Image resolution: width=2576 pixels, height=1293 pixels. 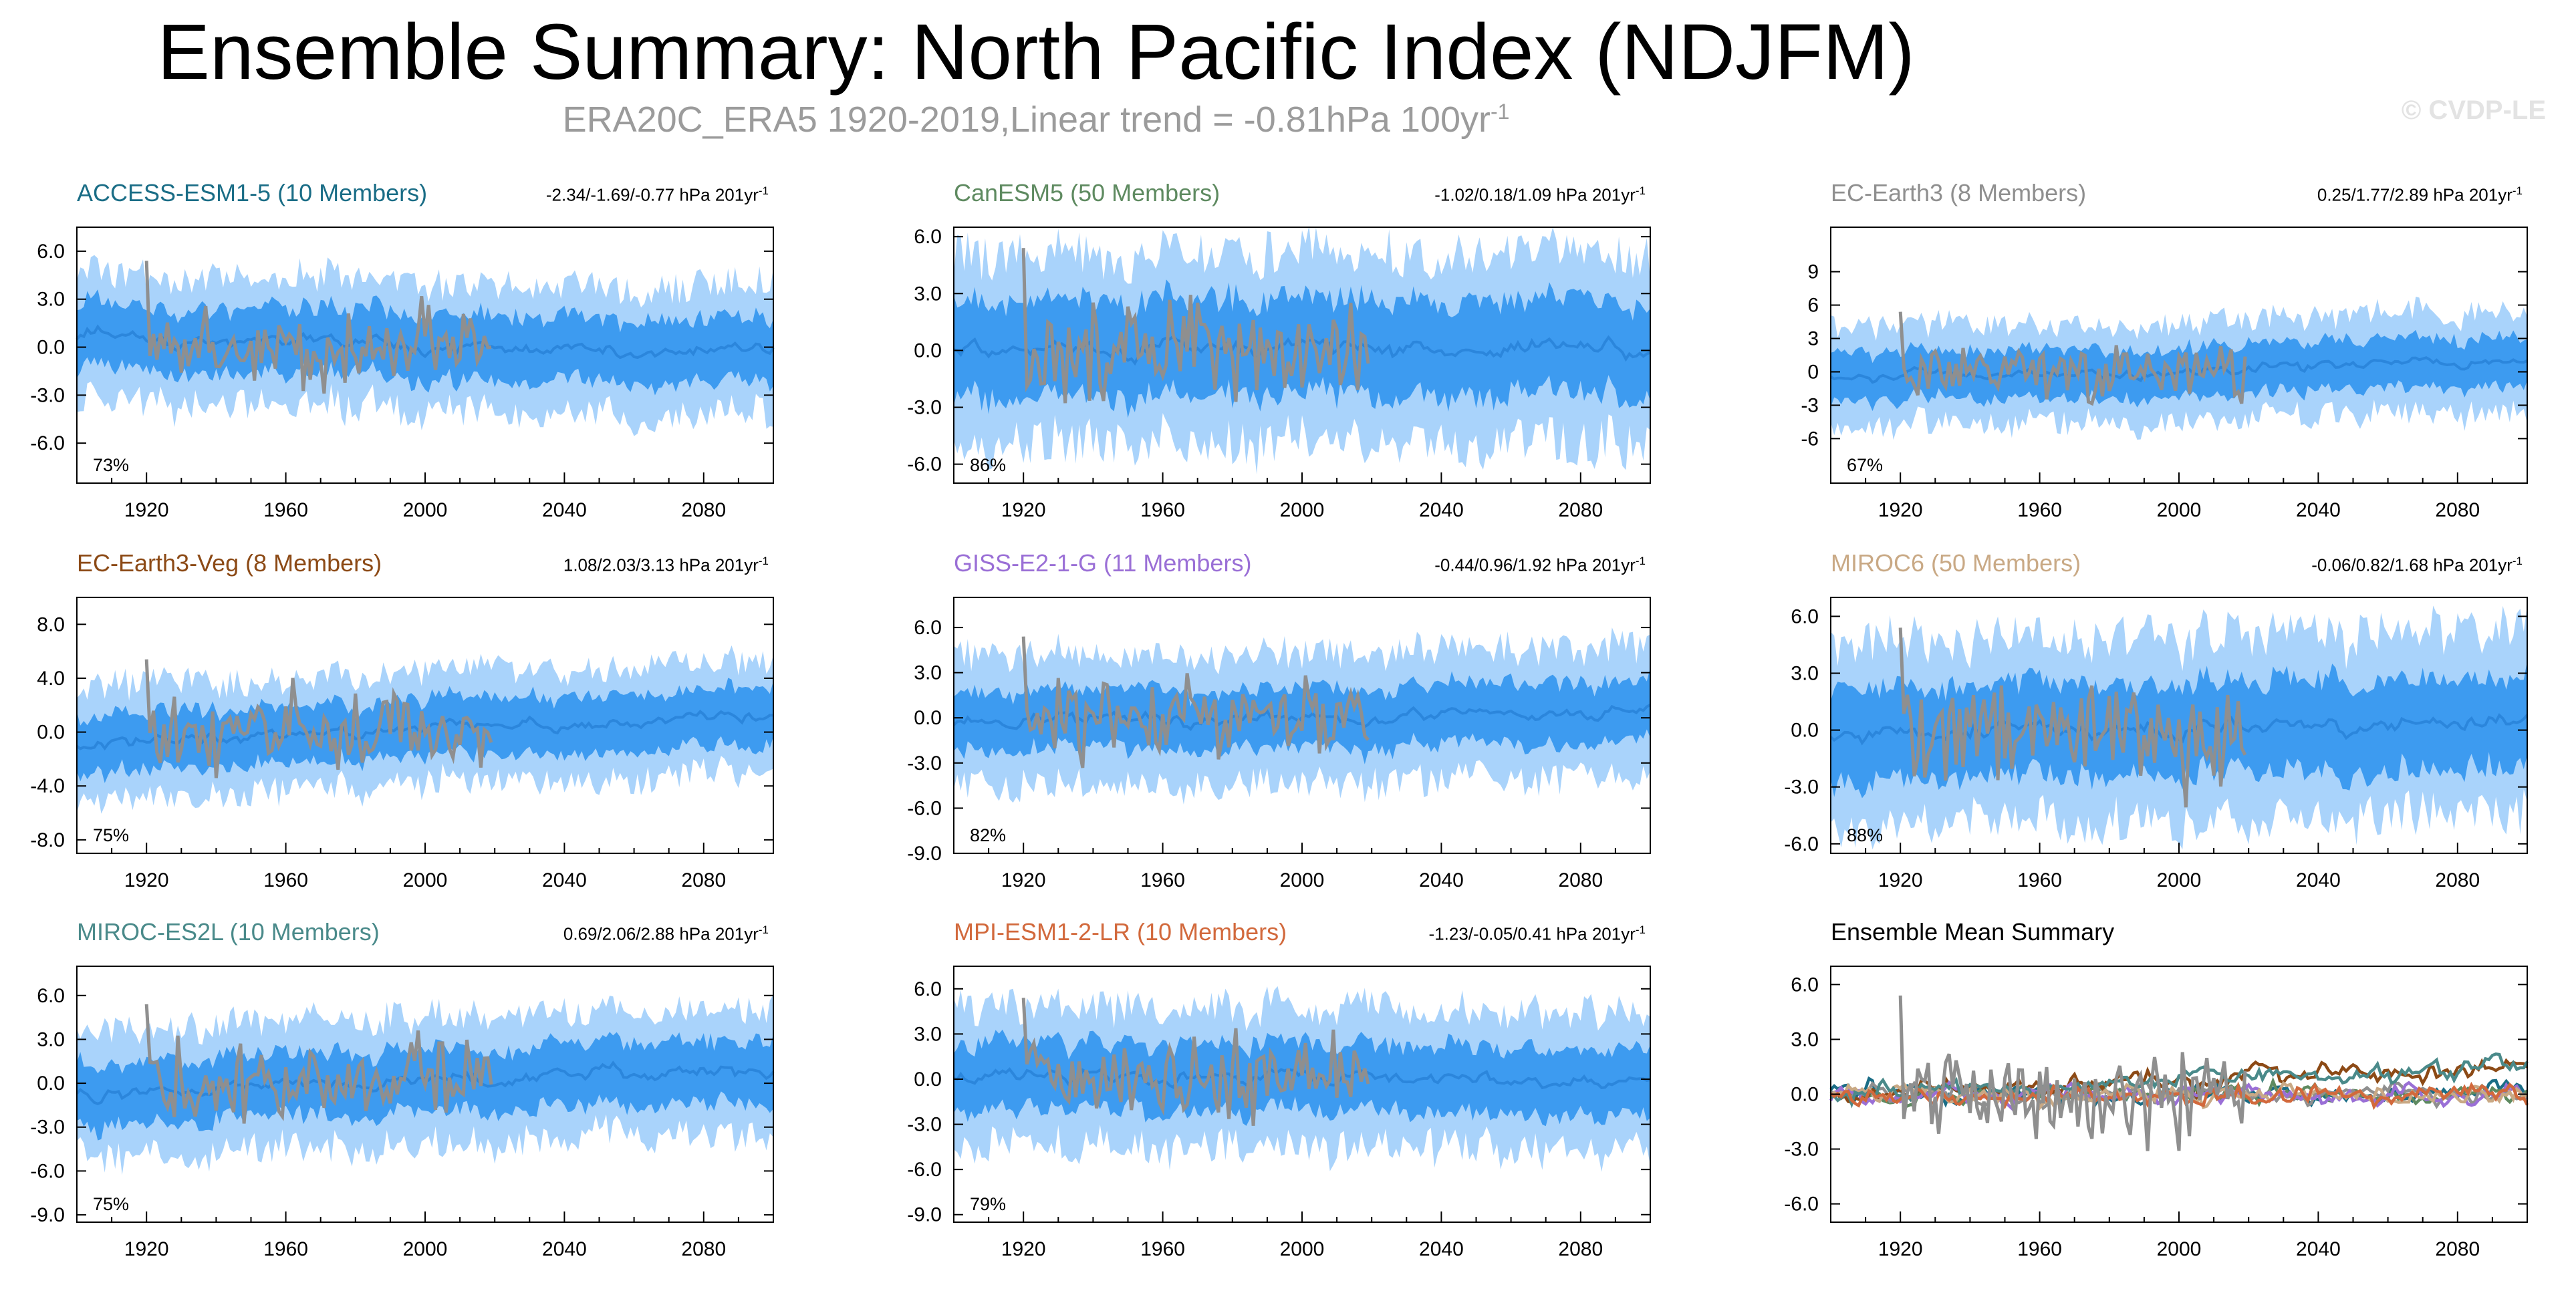 I want to click on panel-title: MIROC-ES2L (10 Members), so click(x=229, y=932).